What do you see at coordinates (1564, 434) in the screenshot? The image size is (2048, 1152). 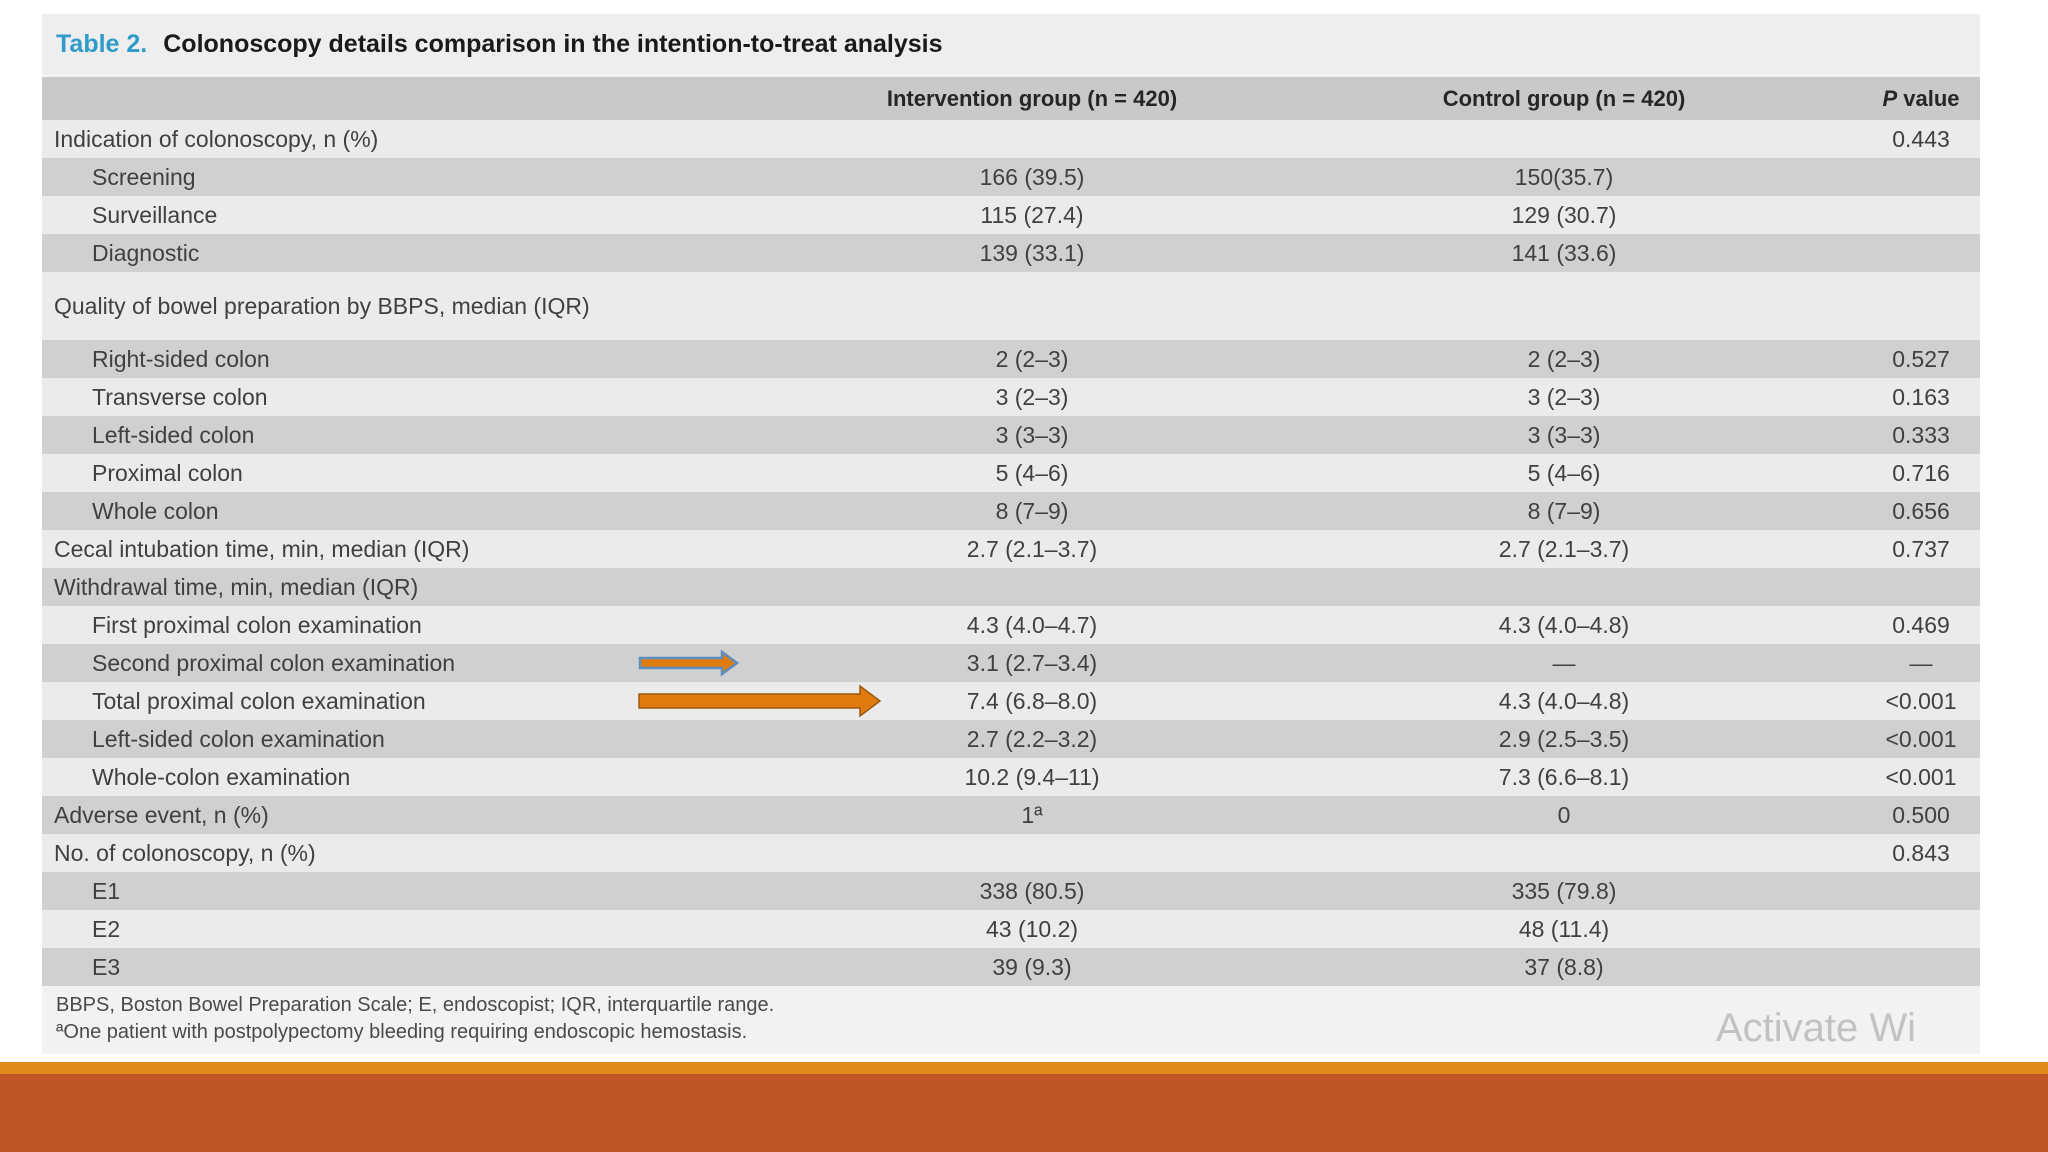 I see `control-value: 3 (3–3)` at bounding box center [1564, 434].